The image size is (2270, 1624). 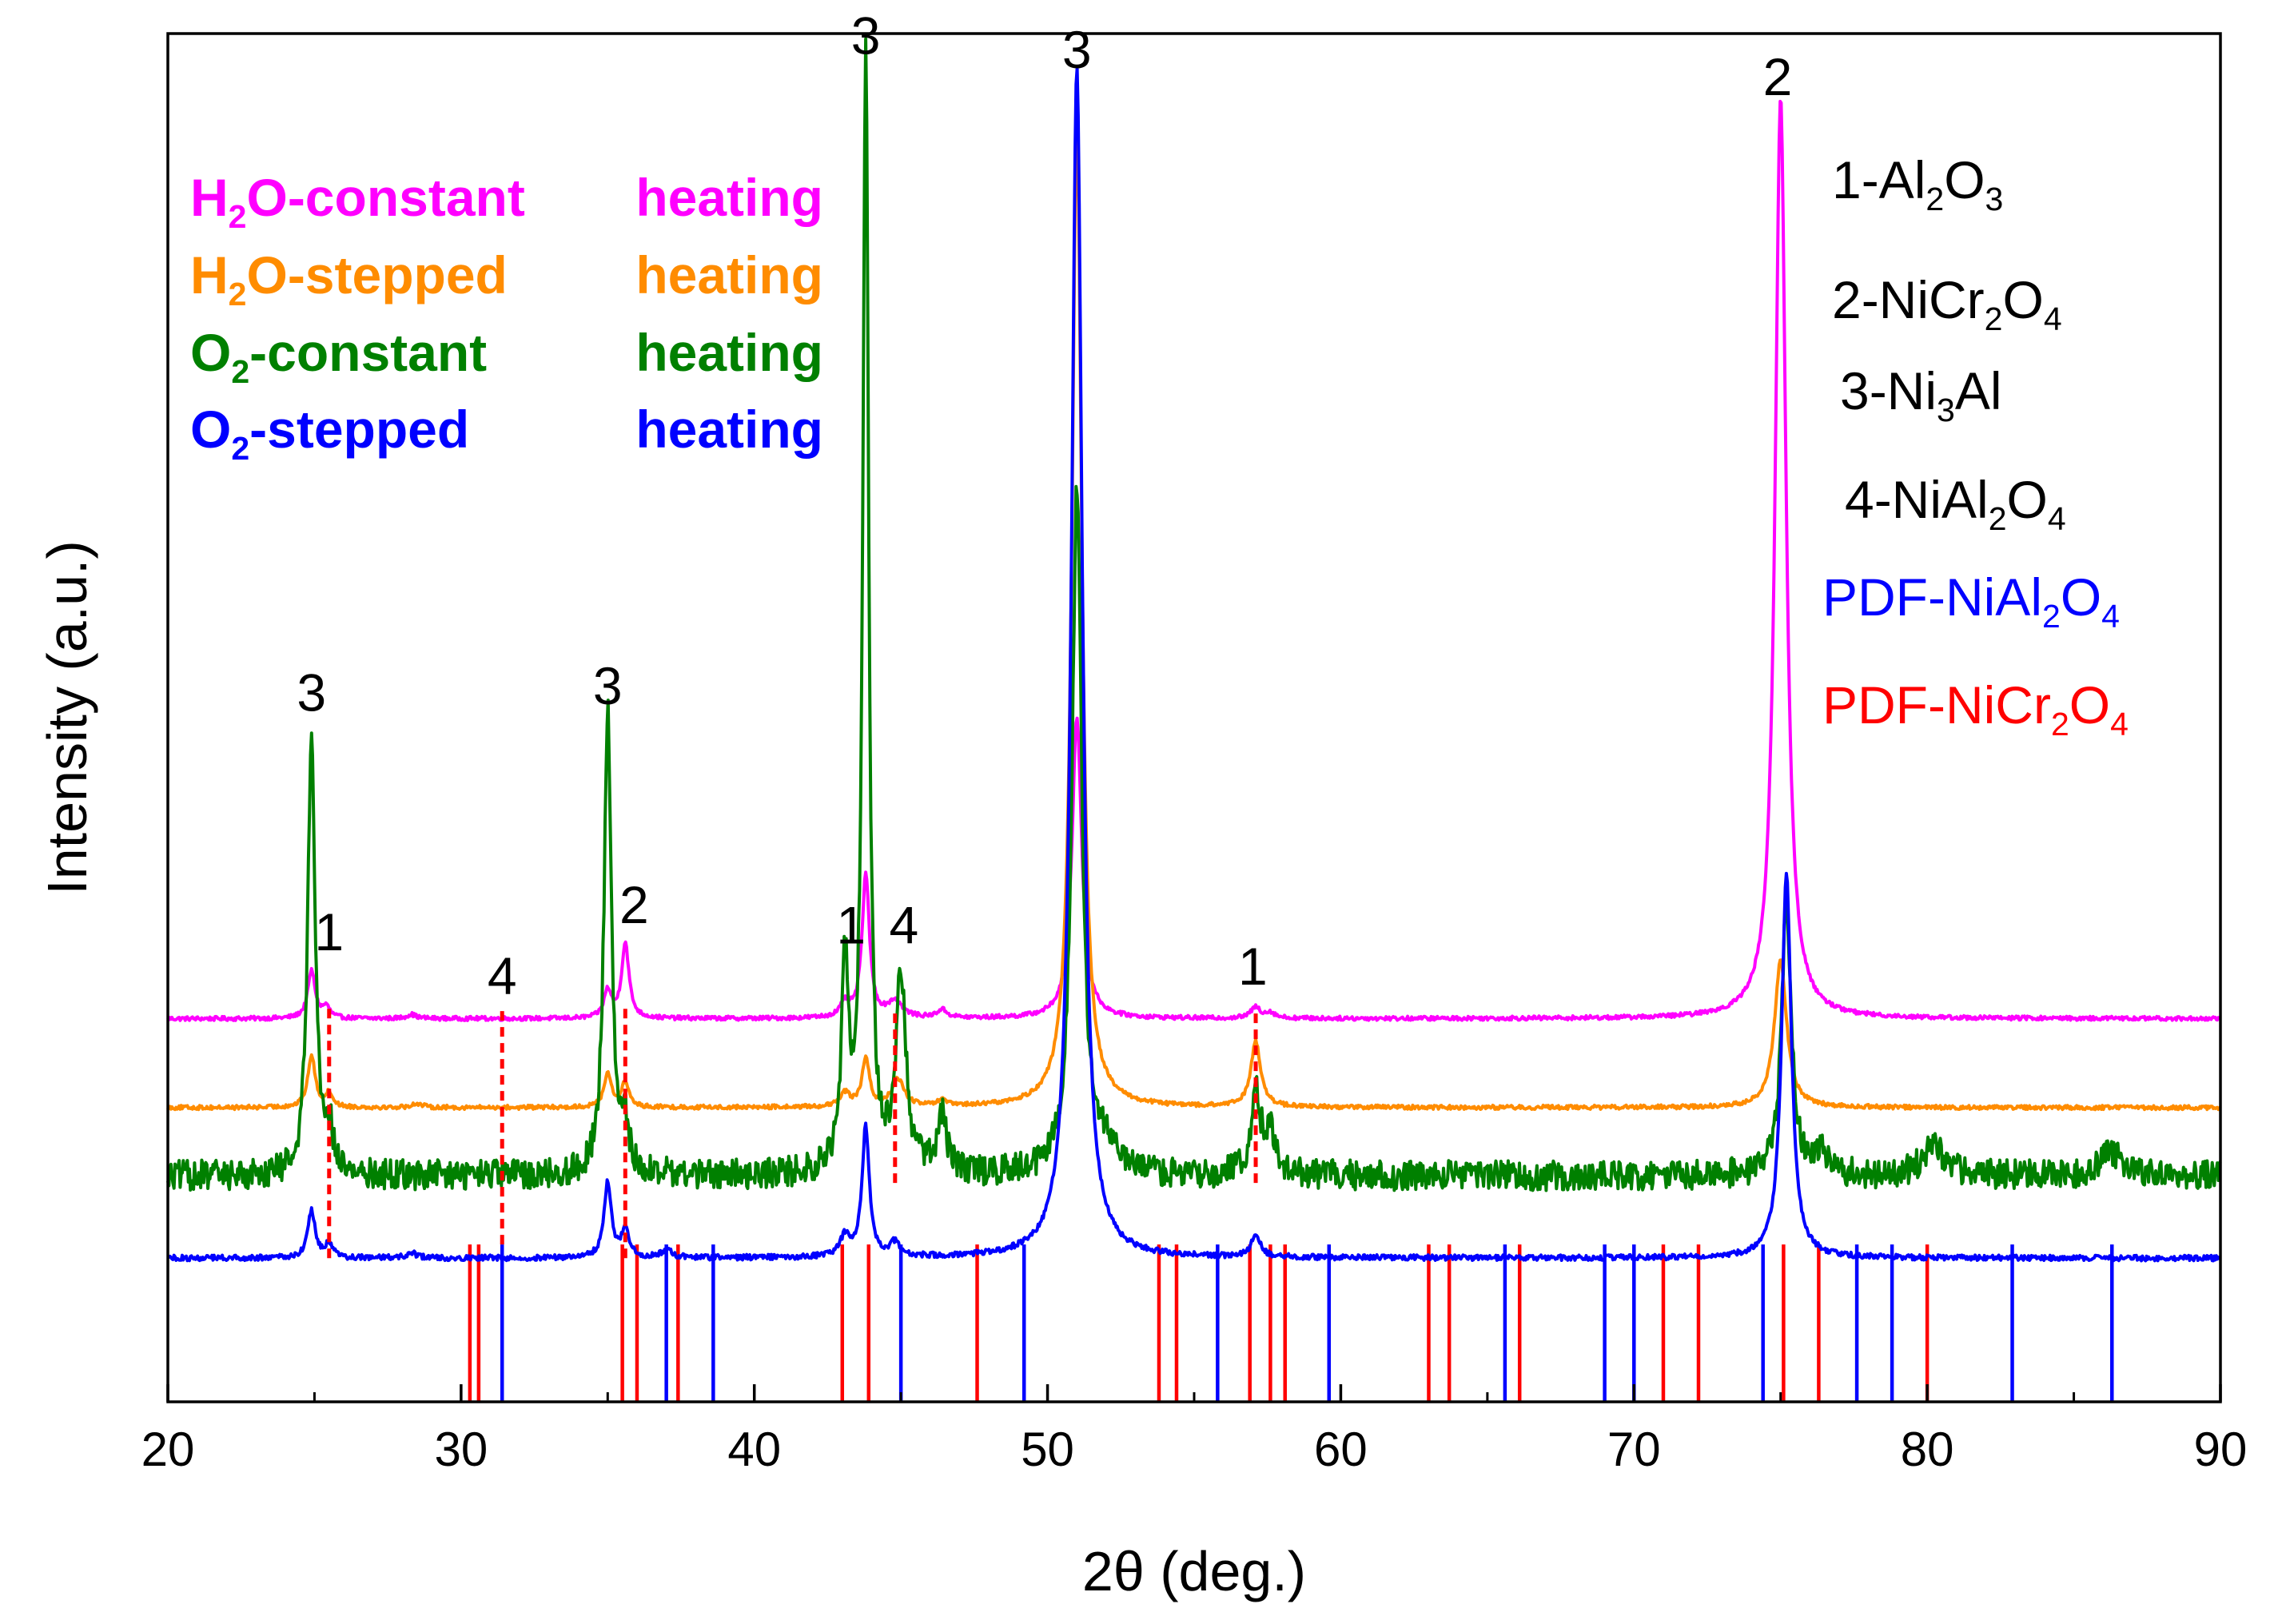 What do you see at coordinates (1291, 1323) in the screenshot?
I see `reference-lines` at bounding box center [1291, 1323].